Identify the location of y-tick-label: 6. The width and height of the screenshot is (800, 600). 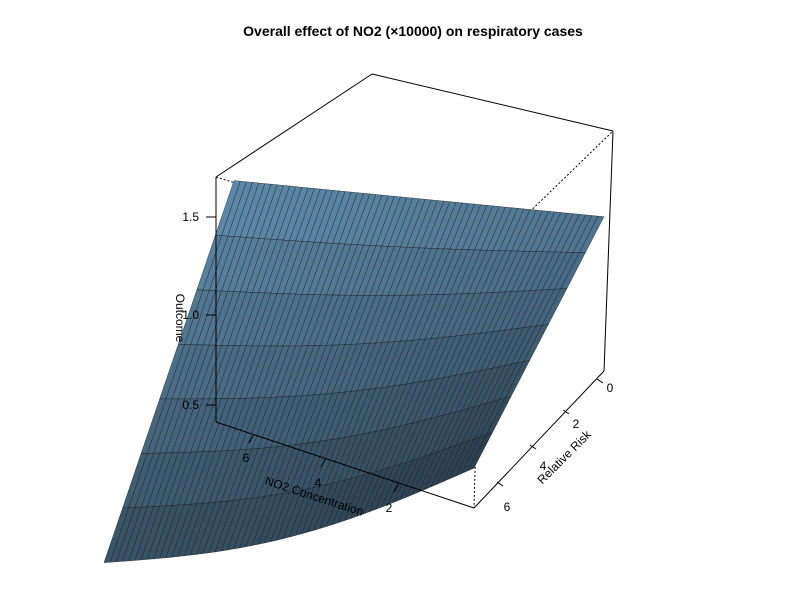
(507, 507).